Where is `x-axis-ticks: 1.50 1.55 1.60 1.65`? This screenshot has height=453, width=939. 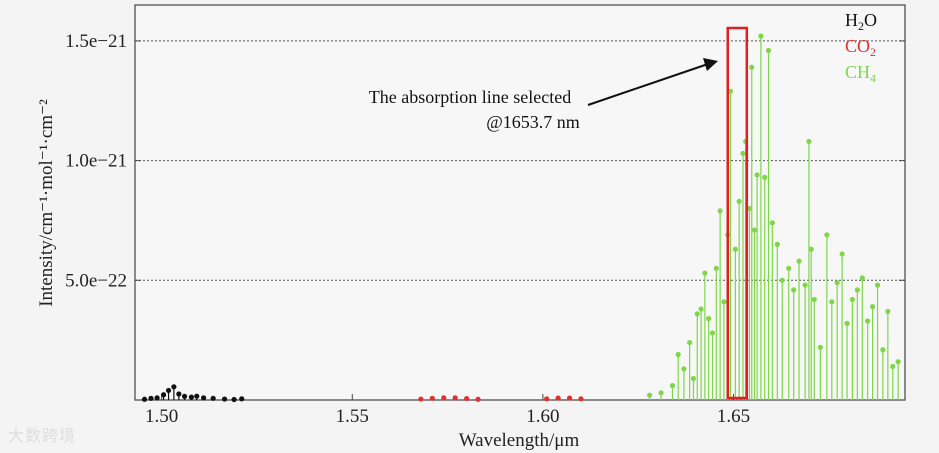
x-axis-ticks: 1.50 1.55 1.60 1.65 is located at coordinates (447, 410).